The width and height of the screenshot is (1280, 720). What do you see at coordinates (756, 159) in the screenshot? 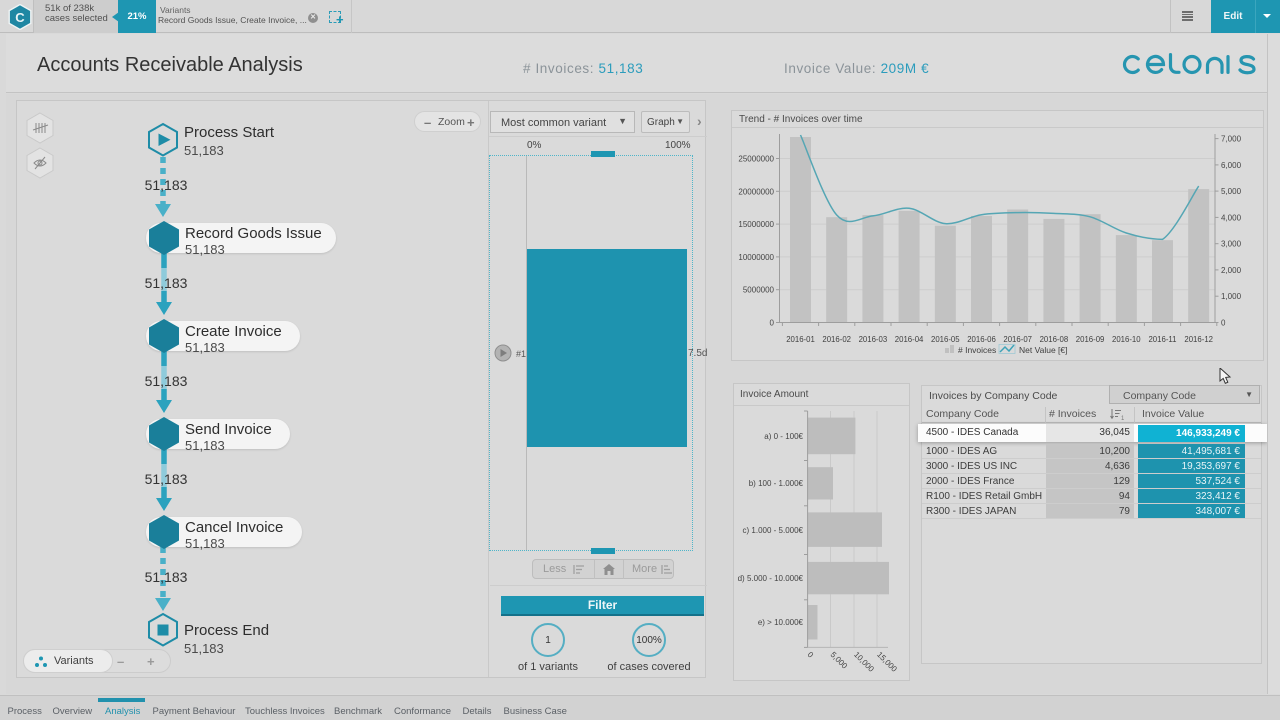
I see `svg-text: 25000000` at bounding box center [756, 159].